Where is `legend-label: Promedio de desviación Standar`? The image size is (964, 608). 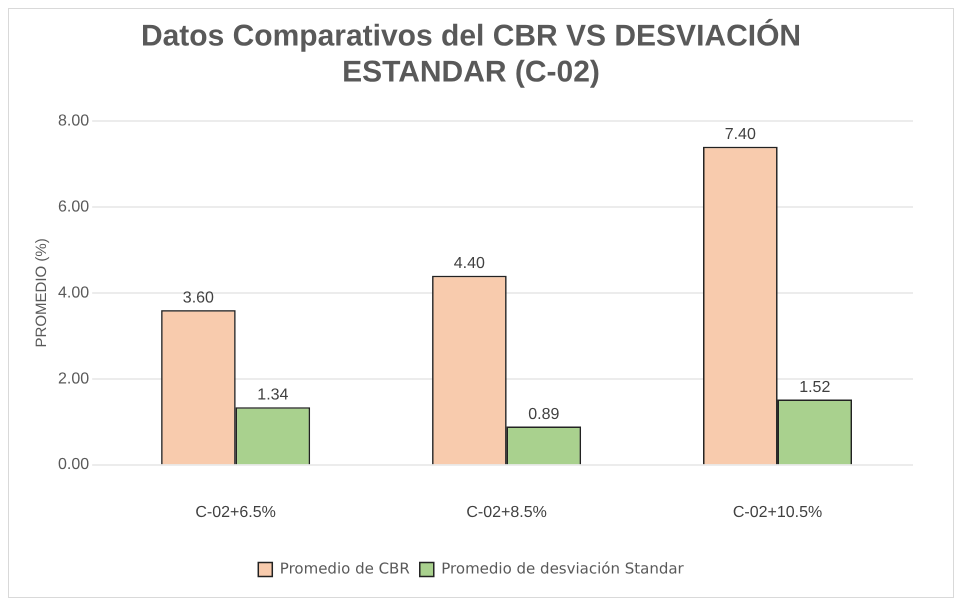 legend-label: Promedio de desviación Standar is located at coordinates (563, 568).